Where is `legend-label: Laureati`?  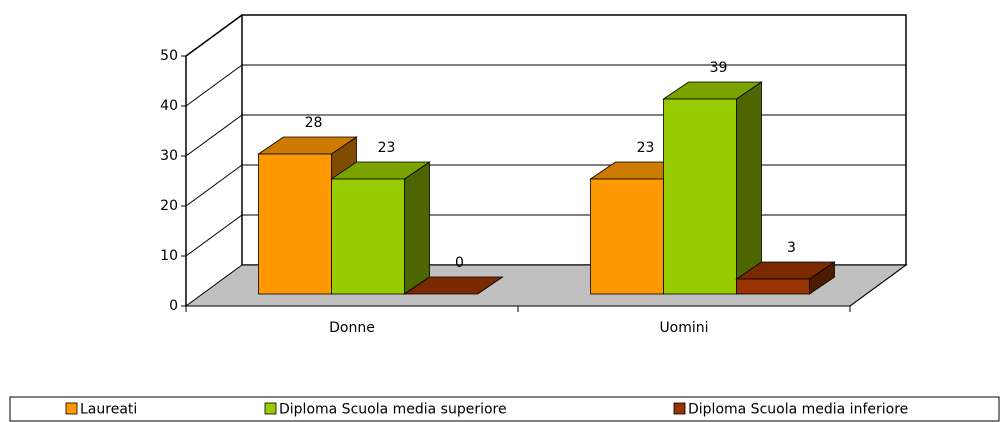 legend-label: Laureati is located at coordinates (108, 410).